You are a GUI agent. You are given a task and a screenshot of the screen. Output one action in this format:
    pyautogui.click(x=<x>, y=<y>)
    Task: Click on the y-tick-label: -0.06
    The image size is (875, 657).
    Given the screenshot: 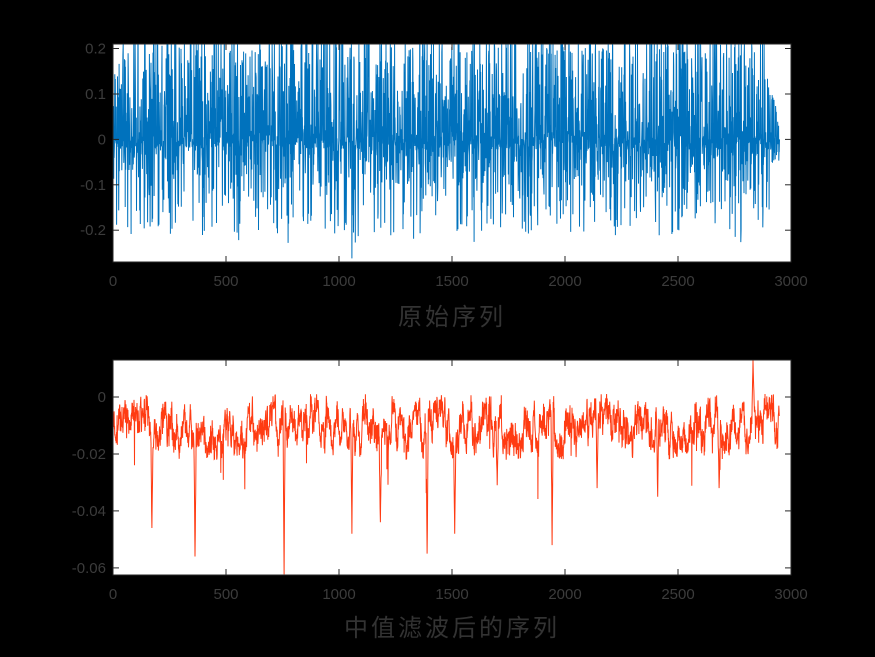 What is the action you would take?
    pyautogui.click(x=89, y=568)
    